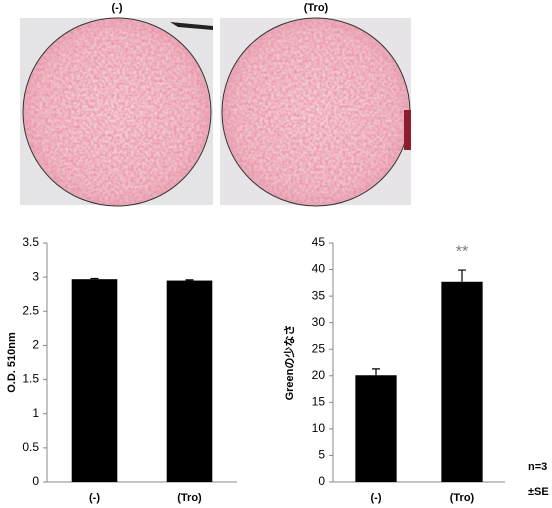 This screenshot has width=552, height=508. What do you see at coordinates (537, 467) in the screenshot?
I see `note: n=3` at bounding box center [537, 467].